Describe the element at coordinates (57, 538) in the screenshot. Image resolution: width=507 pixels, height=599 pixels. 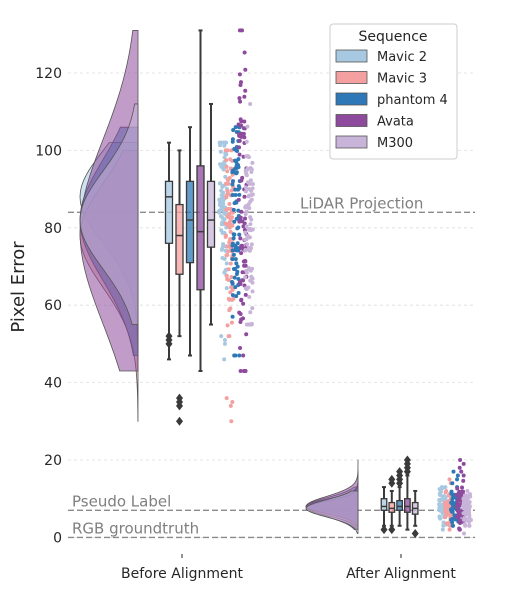
I see `y-tick-label: 0` at that location.